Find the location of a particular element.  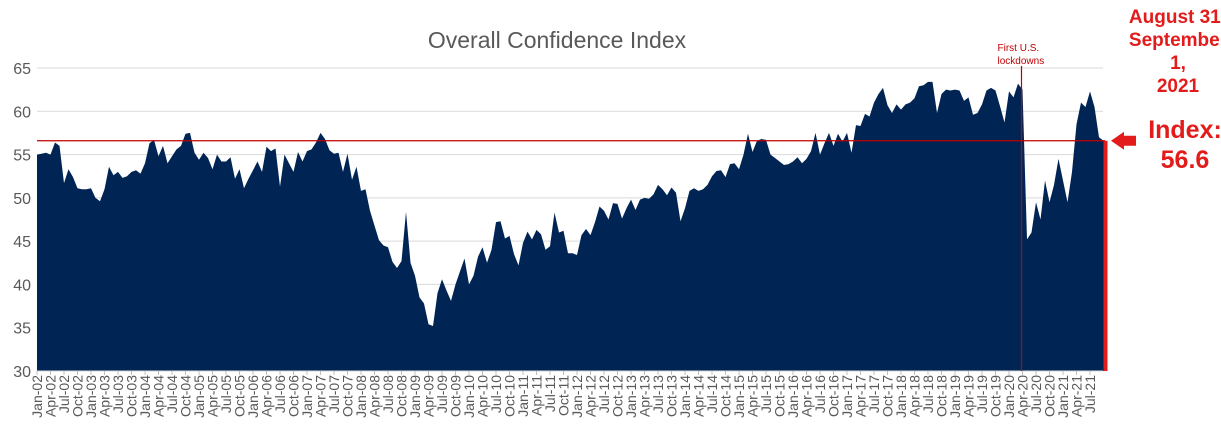

x-tick-label: Oct-19 is located at coordinates (996, 396).